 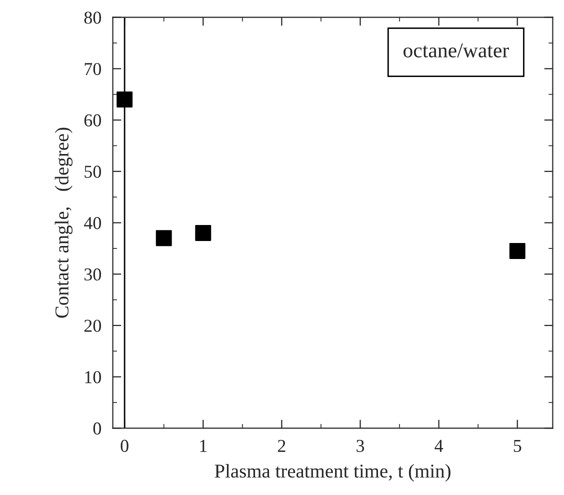 I want to click on x-tick-label: 4, so click(x=439, y=446).